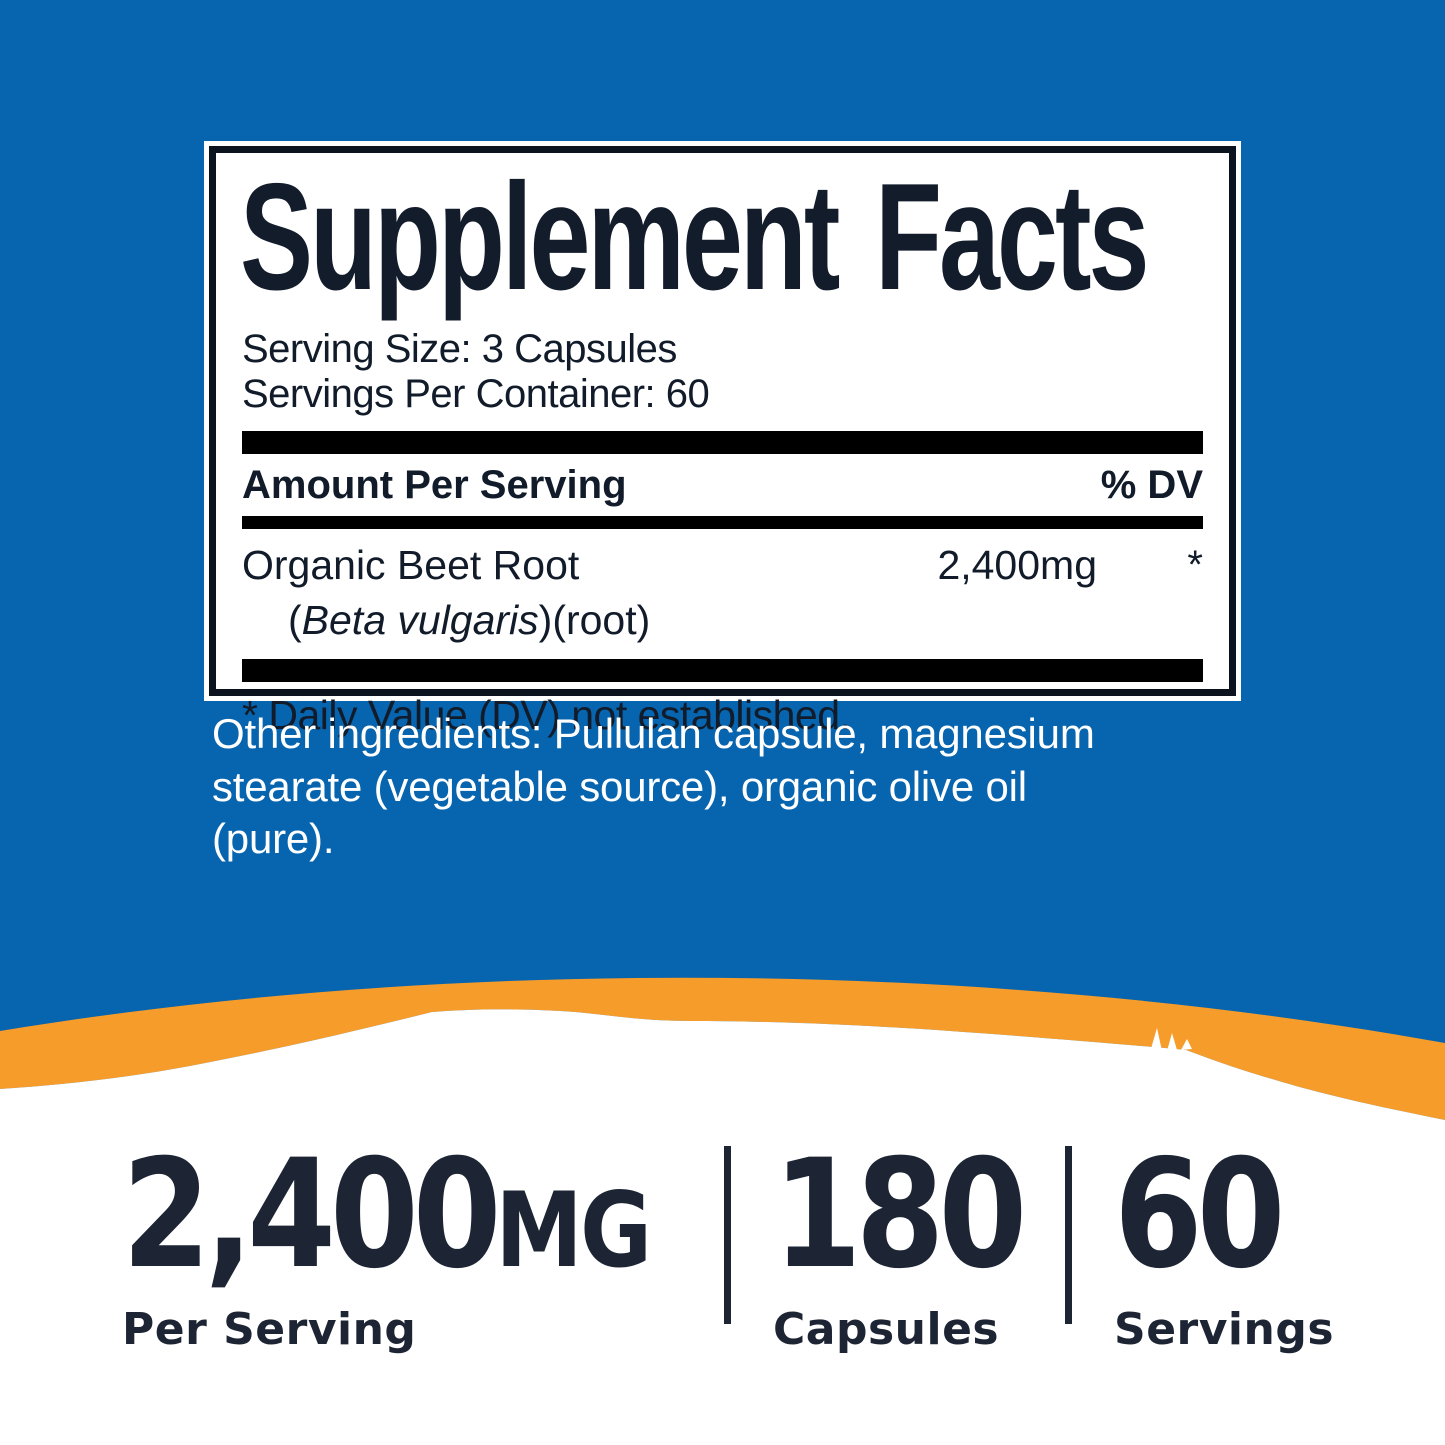 This screenshot has width=1445, height=1445. I want to click on botanical-latin-name: Beta vulgaris, so click(420, 620).